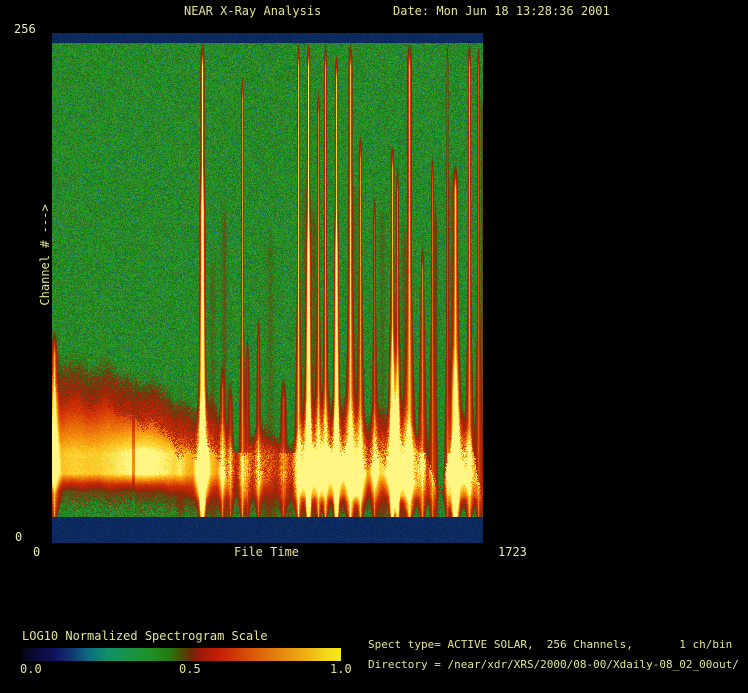  What do you see at coordinates (512, 552) in the screenshot?
I see `x-axis-max-label: 1723` at bounding box center [512, 552].